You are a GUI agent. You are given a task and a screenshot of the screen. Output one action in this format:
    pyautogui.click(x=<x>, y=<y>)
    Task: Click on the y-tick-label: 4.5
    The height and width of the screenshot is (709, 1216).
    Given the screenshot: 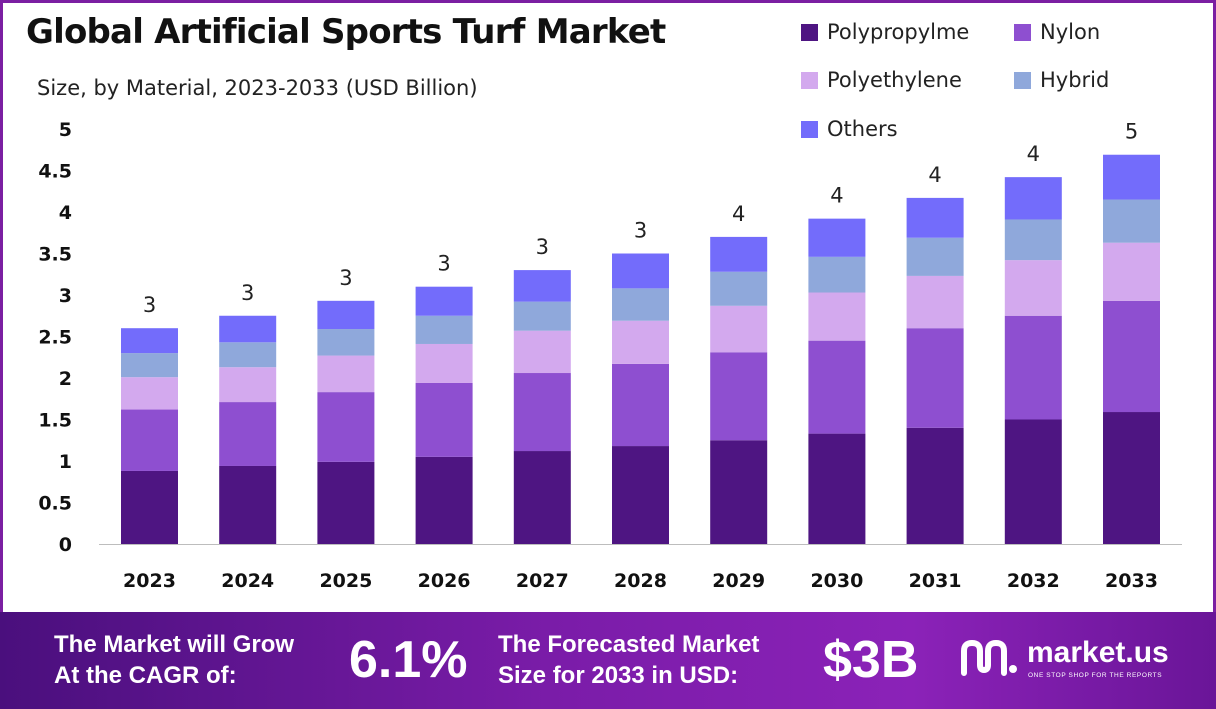 What is the action you would take?
    pyautogui.click(x=55, y=172)
    